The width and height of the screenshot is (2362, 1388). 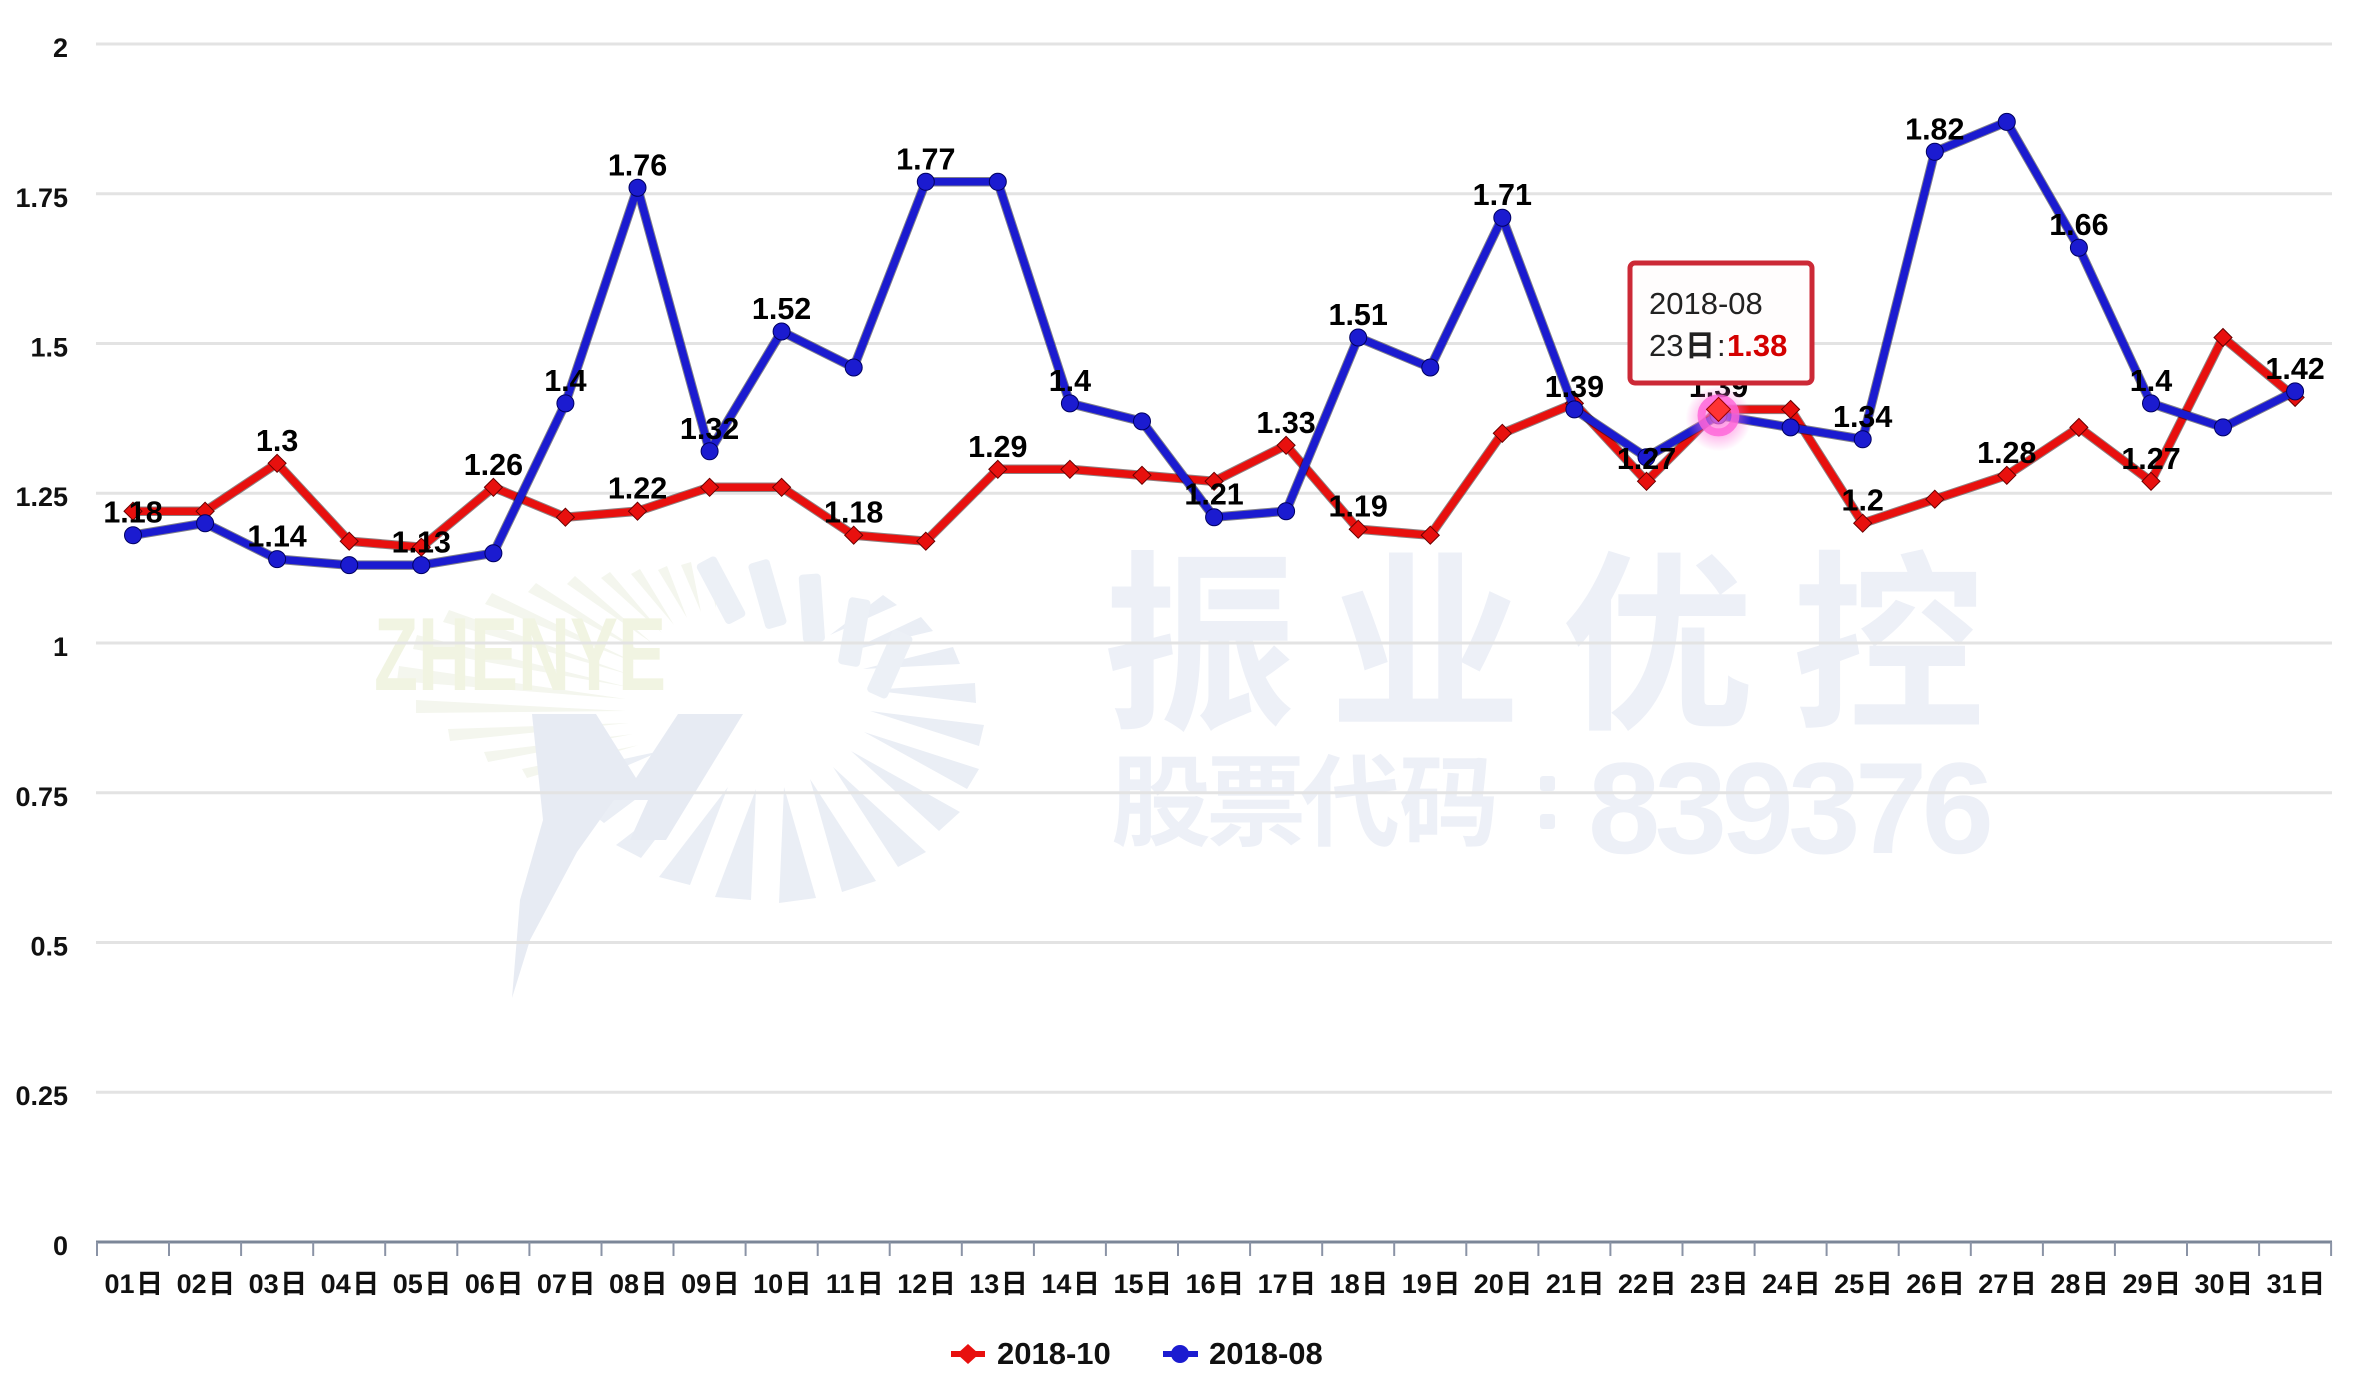 What do you see at coordinates (421, 543) in the screenshot?
I see `svg-text: 1.13` at bounding box center [421, 543].